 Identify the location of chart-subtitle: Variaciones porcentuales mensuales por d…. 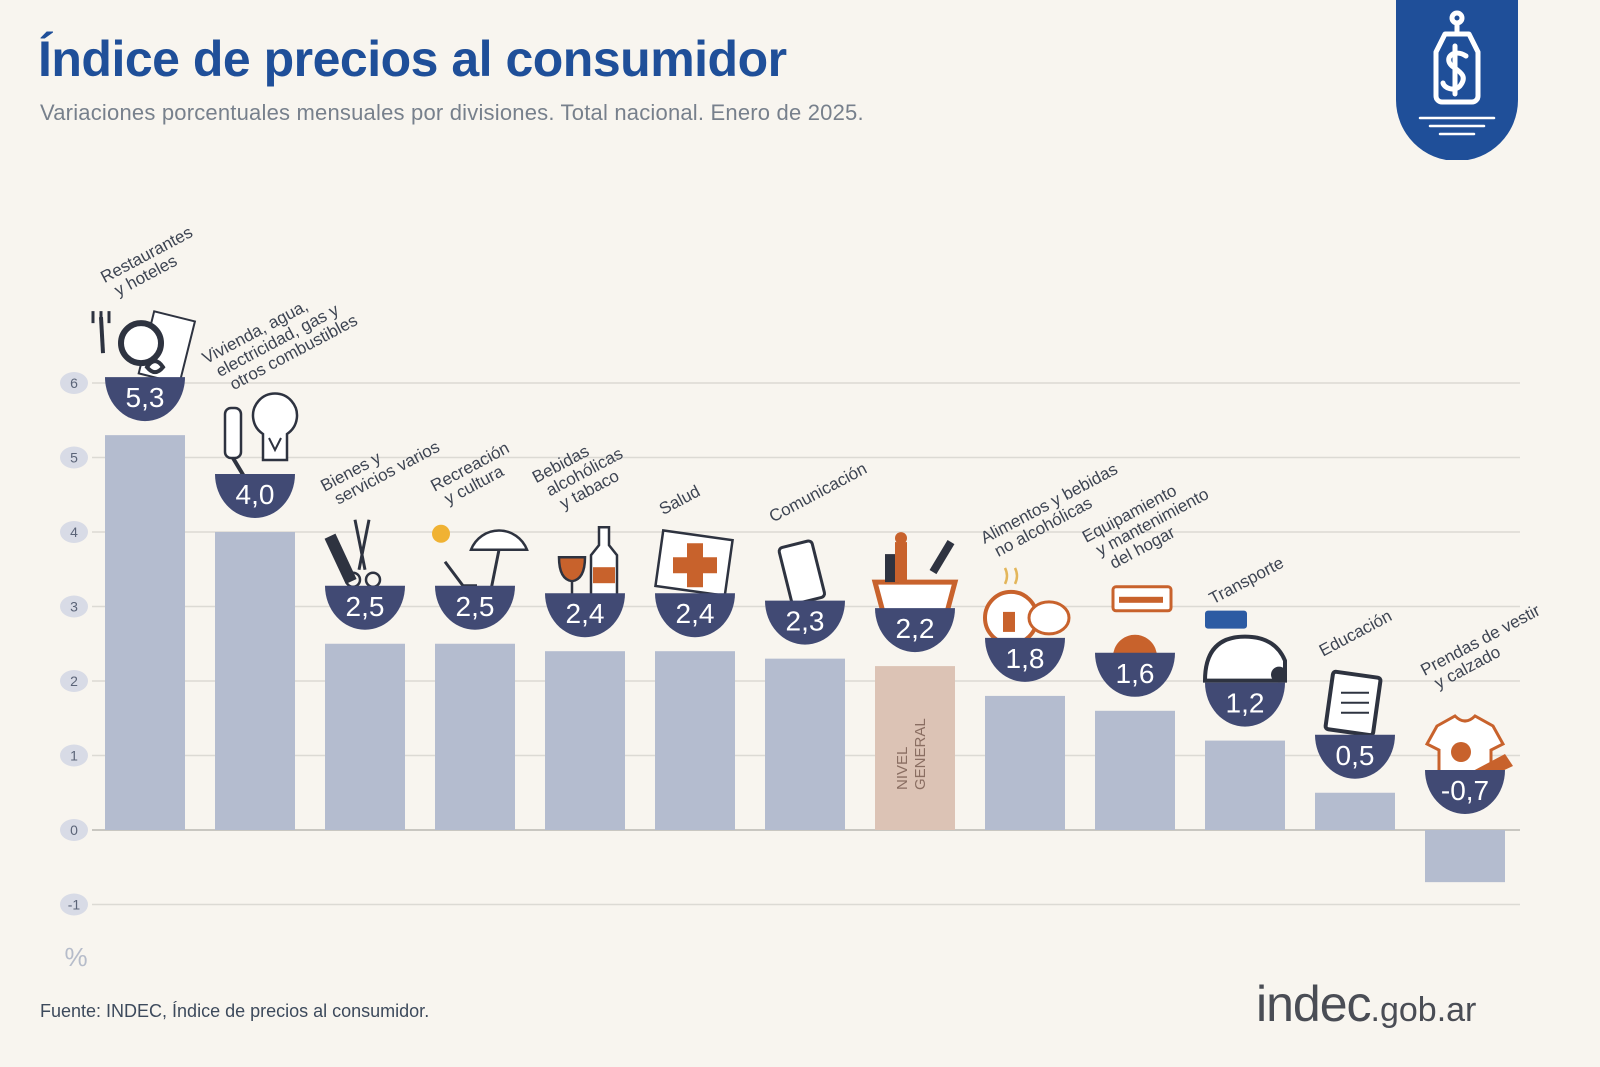
(452, 112).